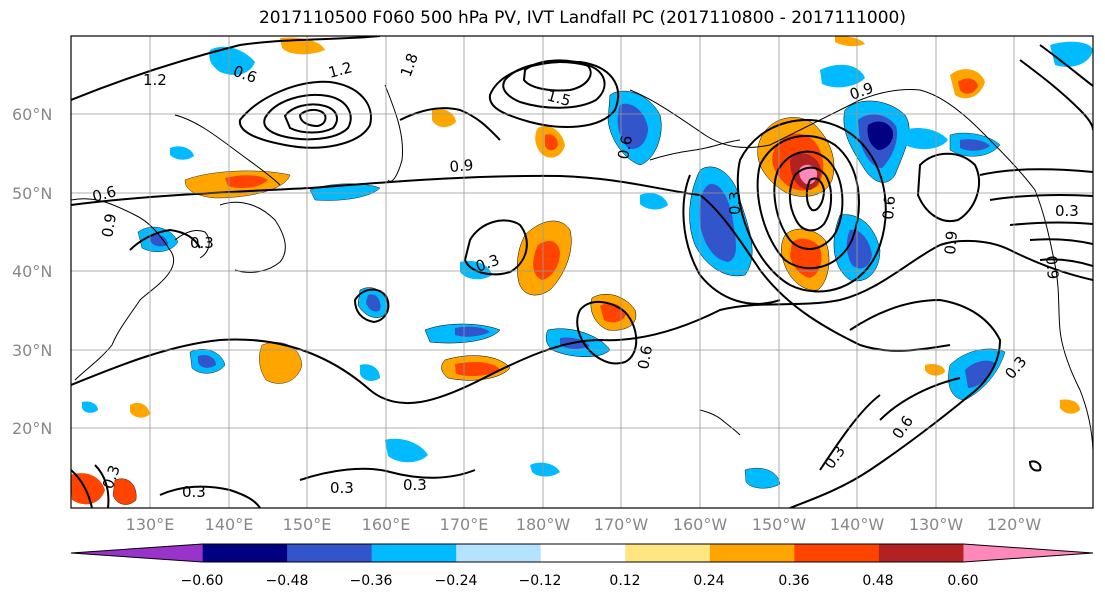  What do you see at coordinates (779, 524) in the screenshot?
I see `lon-label: 150°W` at bounding box center [779, 524].